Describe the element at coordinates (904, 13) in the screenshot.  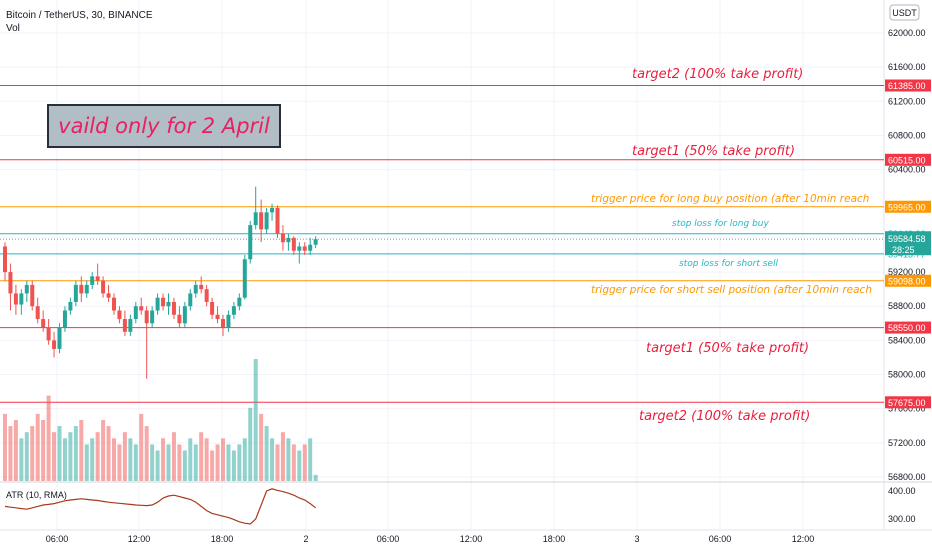
I see `currency-label: USDT` at that location.